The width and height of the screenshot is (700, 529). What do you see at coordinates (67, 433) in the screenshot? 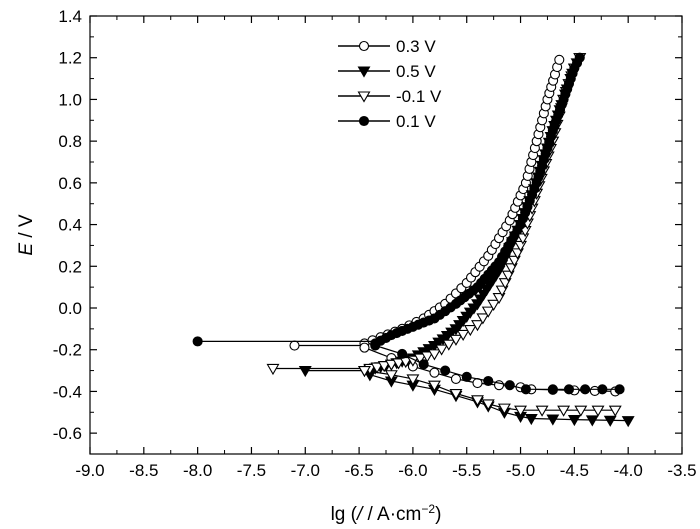
I see `y-tick-label: -0.6` at bounding box center [67, 433].